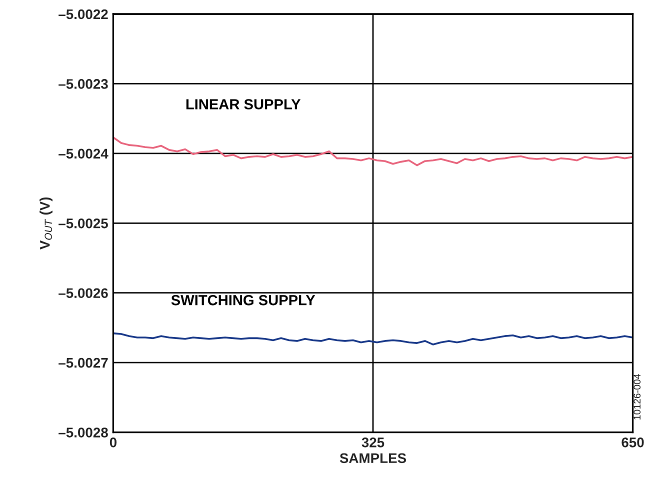  Describe the element at coordinates (83, 84) in the screenshot. I see `y-tick-label: –5.0023` at that location.